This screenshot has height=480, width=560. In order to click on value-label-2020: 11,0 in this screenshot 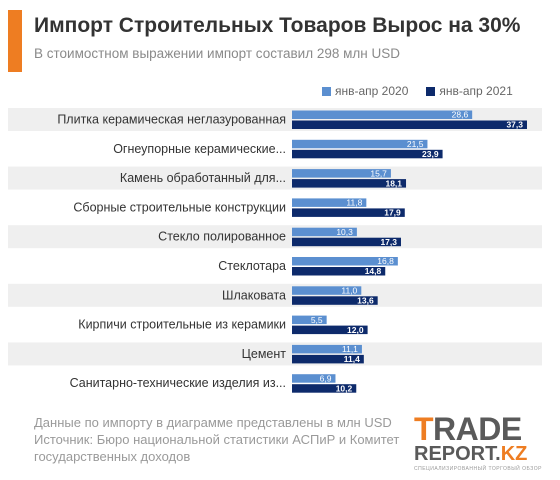, I will do `click(349, 291)`.